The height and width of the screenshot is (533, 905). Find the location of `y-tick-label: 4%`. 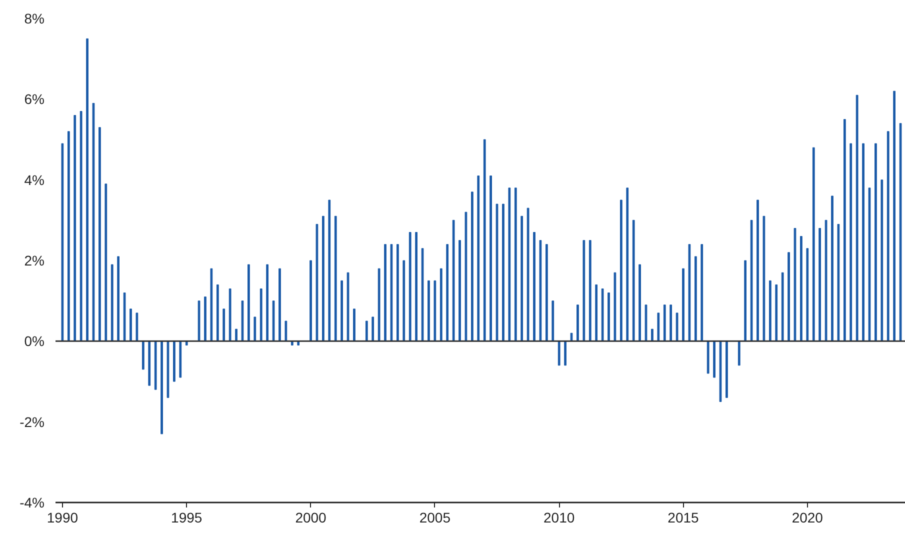

y-tick-label: 4% is located at coordinates (34, 180).